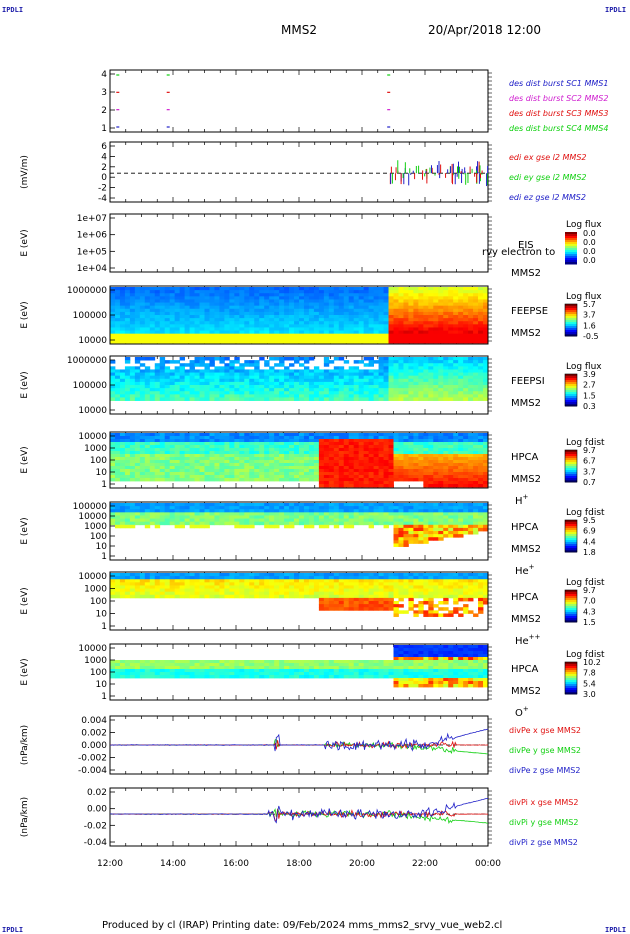 Image resolution: width=630 pixels, height=934 pixels. Describe the element at coordinates (25, 530) in the screenshot. I see `y-axis-label: E (eV)` at that location.